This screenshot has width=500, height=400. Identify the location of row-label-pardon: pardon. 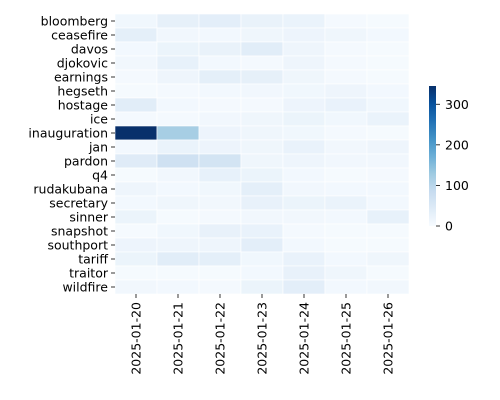
(86, 161).